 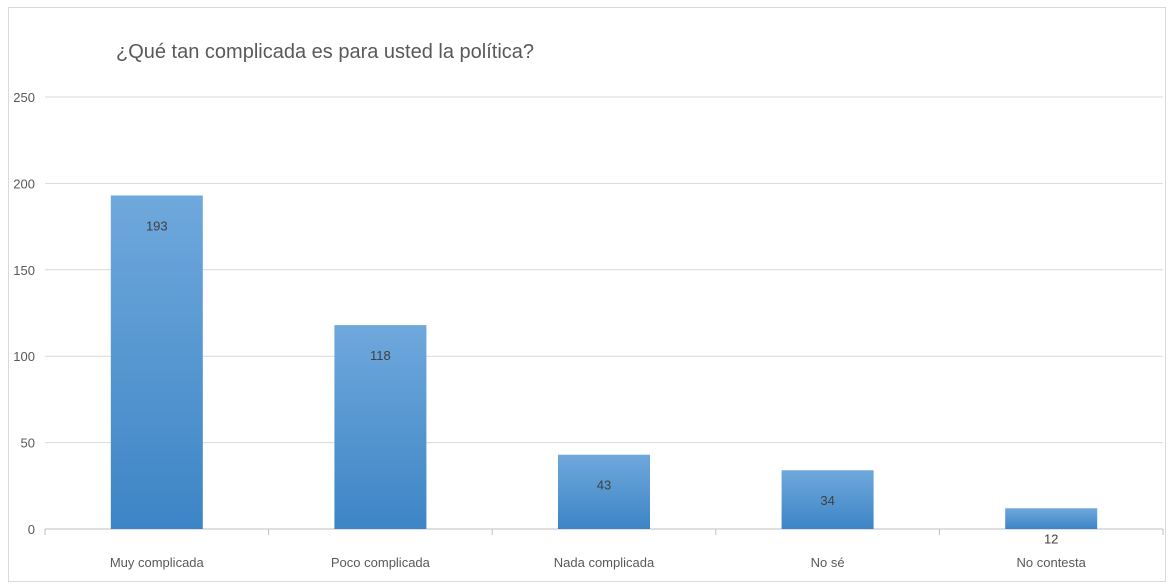 What do you see at coordinates (24, 97) in the screenshot?
I see `y-tick-label: 250` at bounding box center [24, 97].